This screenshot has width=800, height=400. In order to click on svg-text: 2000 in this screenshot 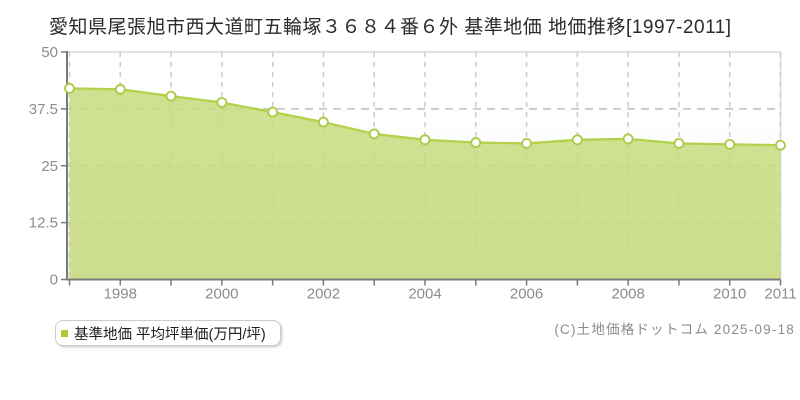, I will do `click(221, 294)`.